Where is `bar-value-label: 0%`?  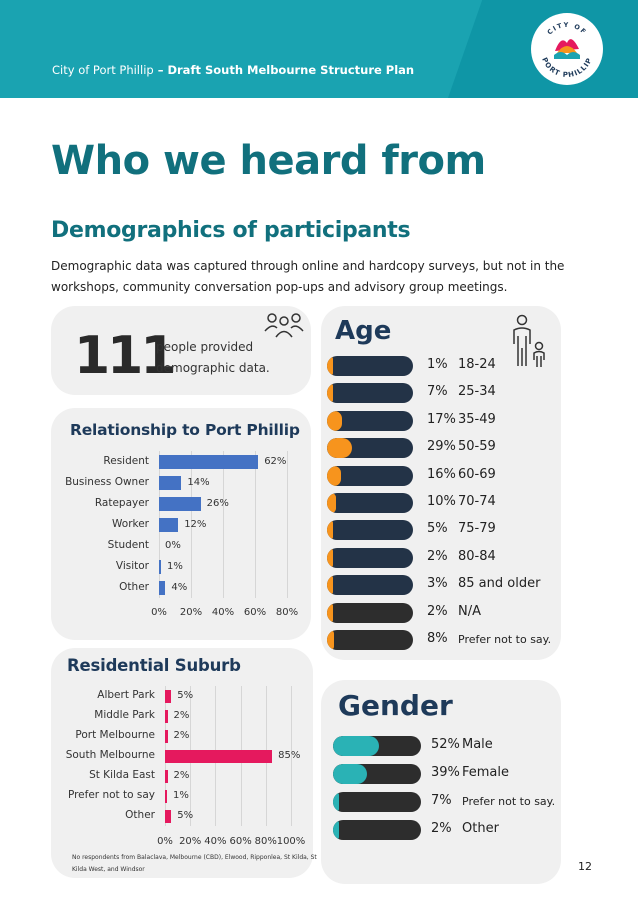 bar-value-label: 0% is located at coordinates (173, 545).